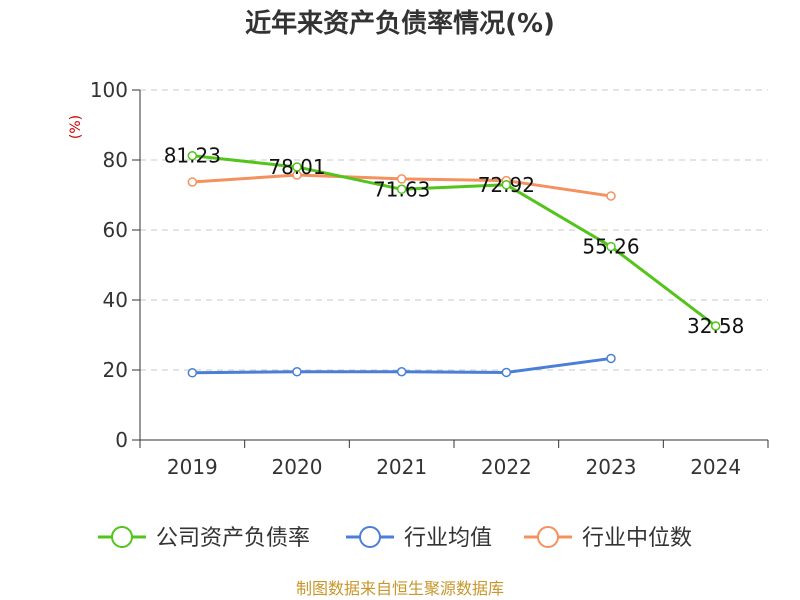 The image size is (800, 600). Describe the element at coordinates (115, 370) in the screenshot. I see `y-tick-label: 20` at that location.